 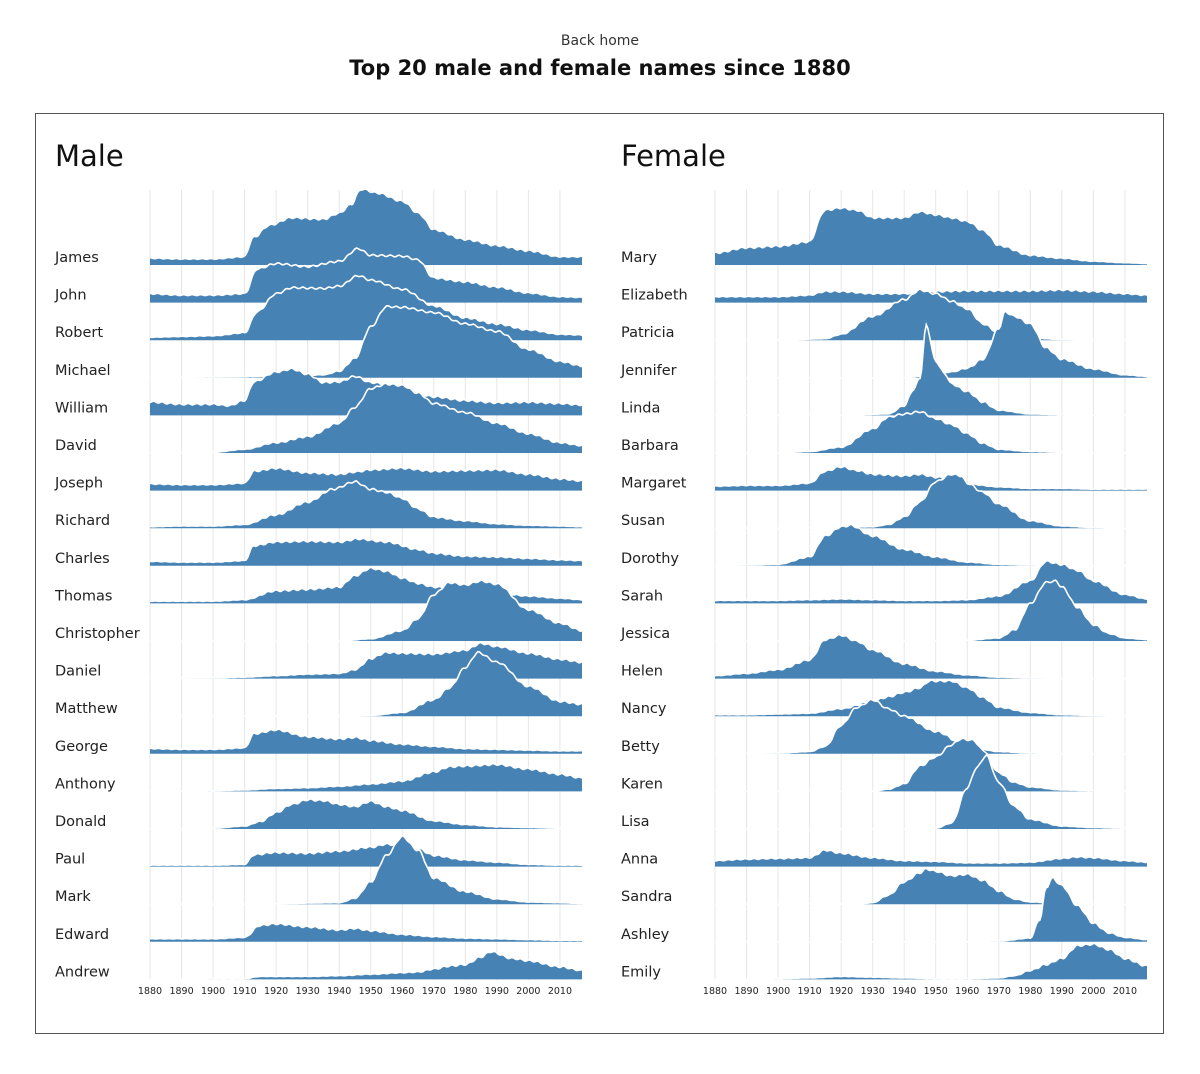 What do you see at coordinates (873, 991) in the screenshot?
I see `female-x-tick-label: 1930` at bounding box center [873, 991].